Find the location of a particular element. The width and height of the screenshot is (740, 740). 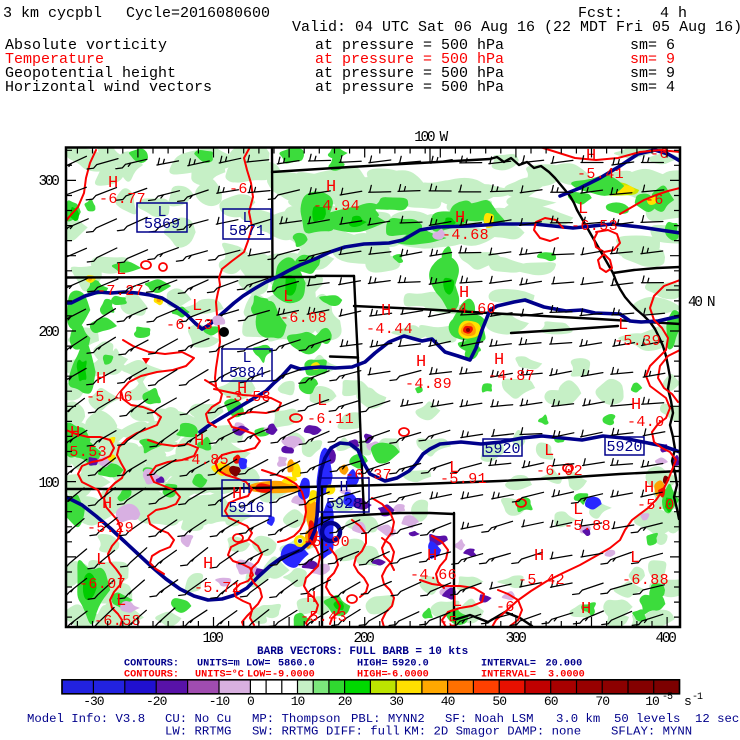

svg-text: -5.29 is located at coordinates (110, 528).